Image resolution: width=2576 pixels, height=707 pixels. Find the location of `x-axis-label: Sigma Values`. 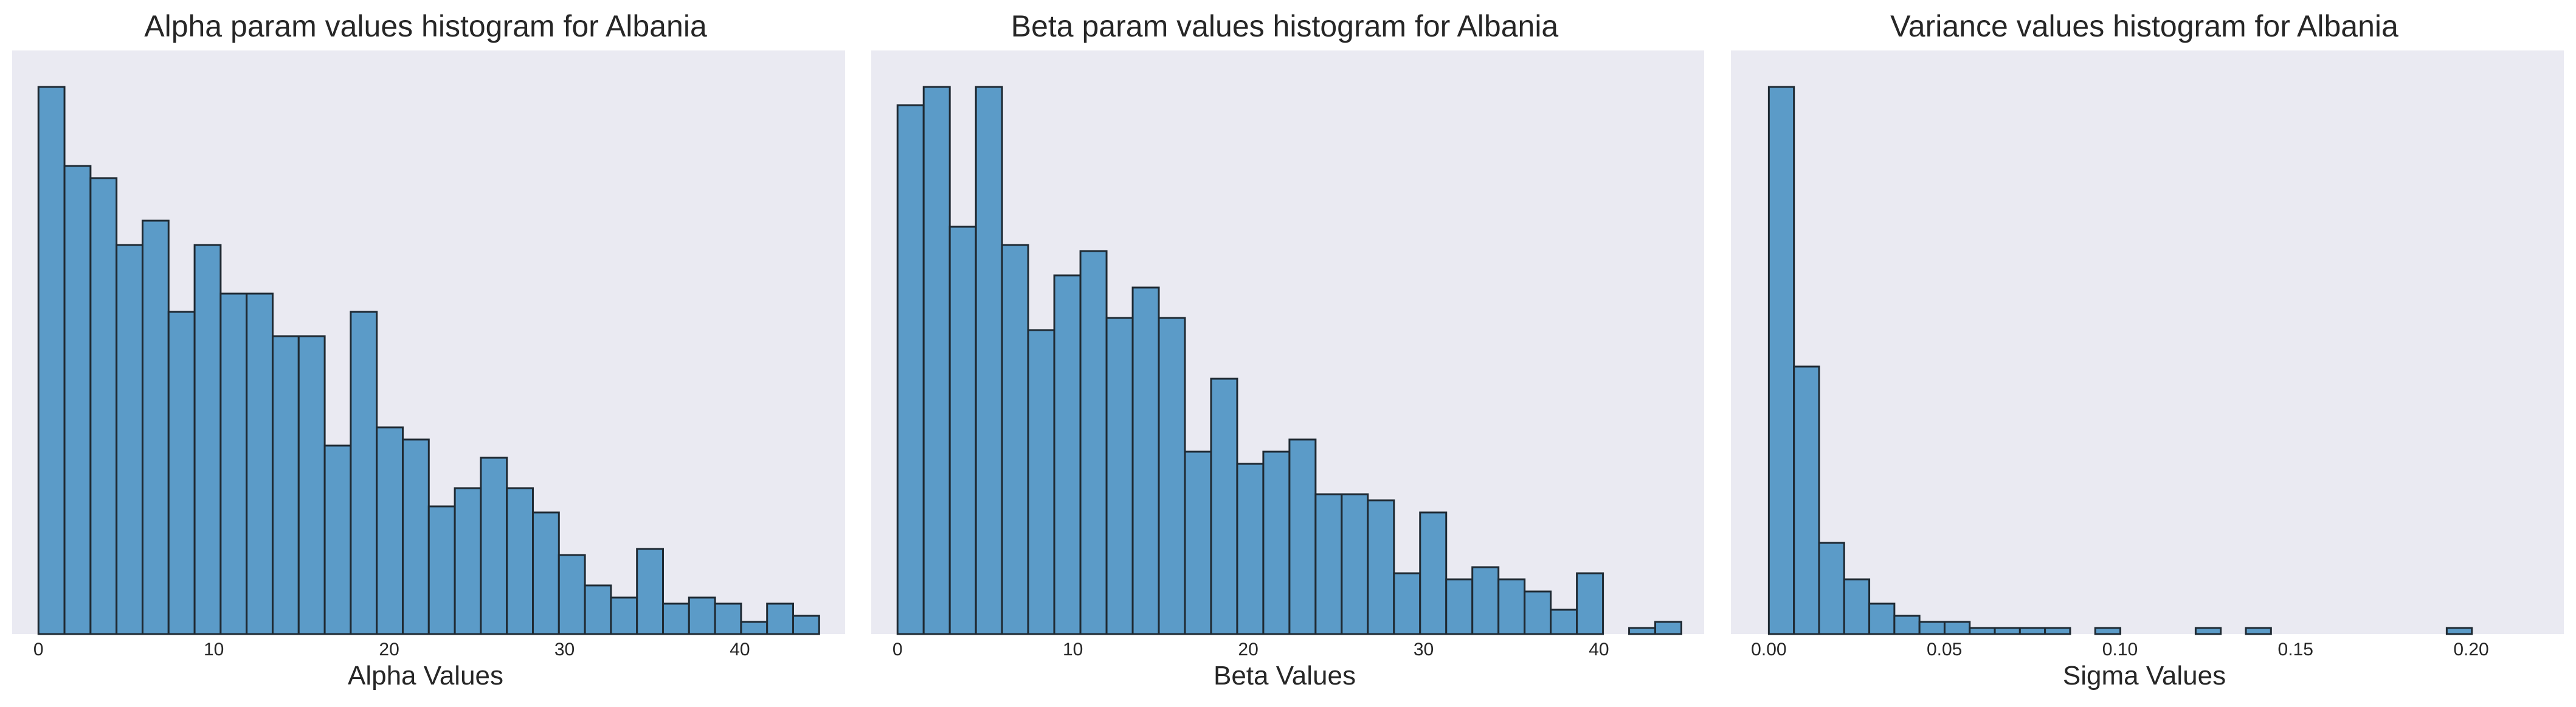

x-axis-label: Sigma Values is located at coordinates (2144, 676).